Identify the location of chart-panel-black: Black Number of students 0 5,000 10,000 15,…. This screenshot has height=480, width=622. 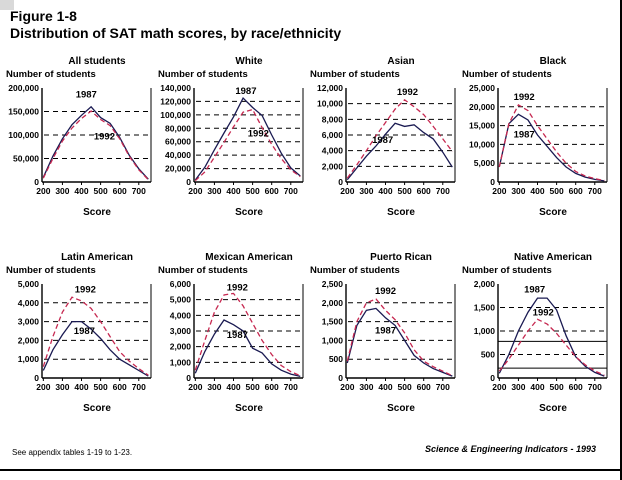
(536, 137).